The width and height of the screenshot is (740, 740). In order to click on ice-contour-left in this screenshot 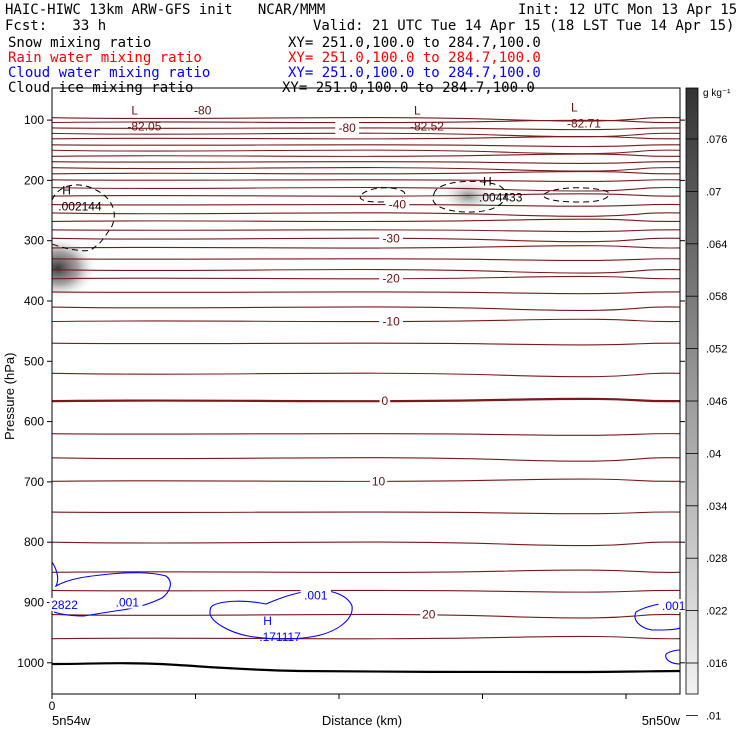, I will do `click(83, 218)`.